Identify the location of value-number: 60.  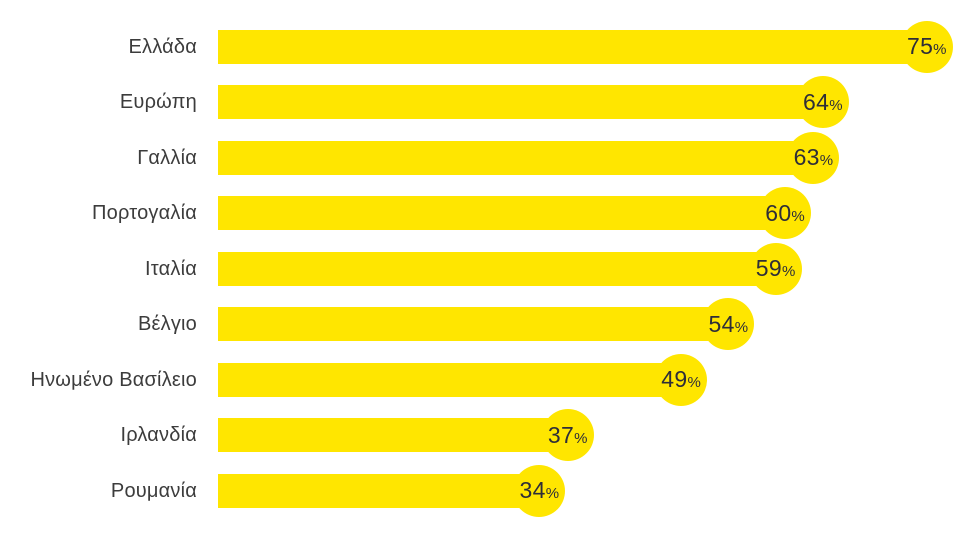
(778, 212).